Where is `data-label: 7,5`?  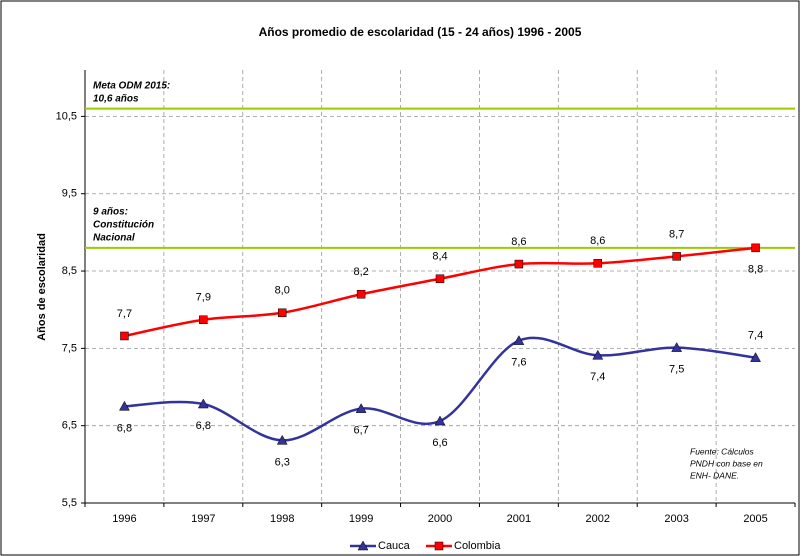
data-label: 7,5 is located at coordinates (676, 369).